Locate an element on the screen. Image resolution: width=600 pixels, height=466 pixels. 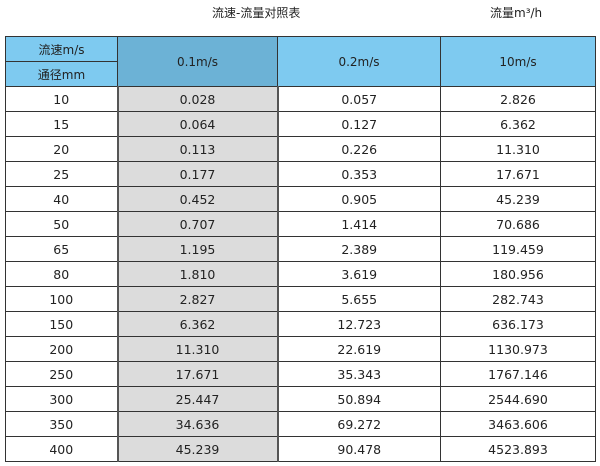
flow-cell: 5.655 is located at coordinates (359, 299).